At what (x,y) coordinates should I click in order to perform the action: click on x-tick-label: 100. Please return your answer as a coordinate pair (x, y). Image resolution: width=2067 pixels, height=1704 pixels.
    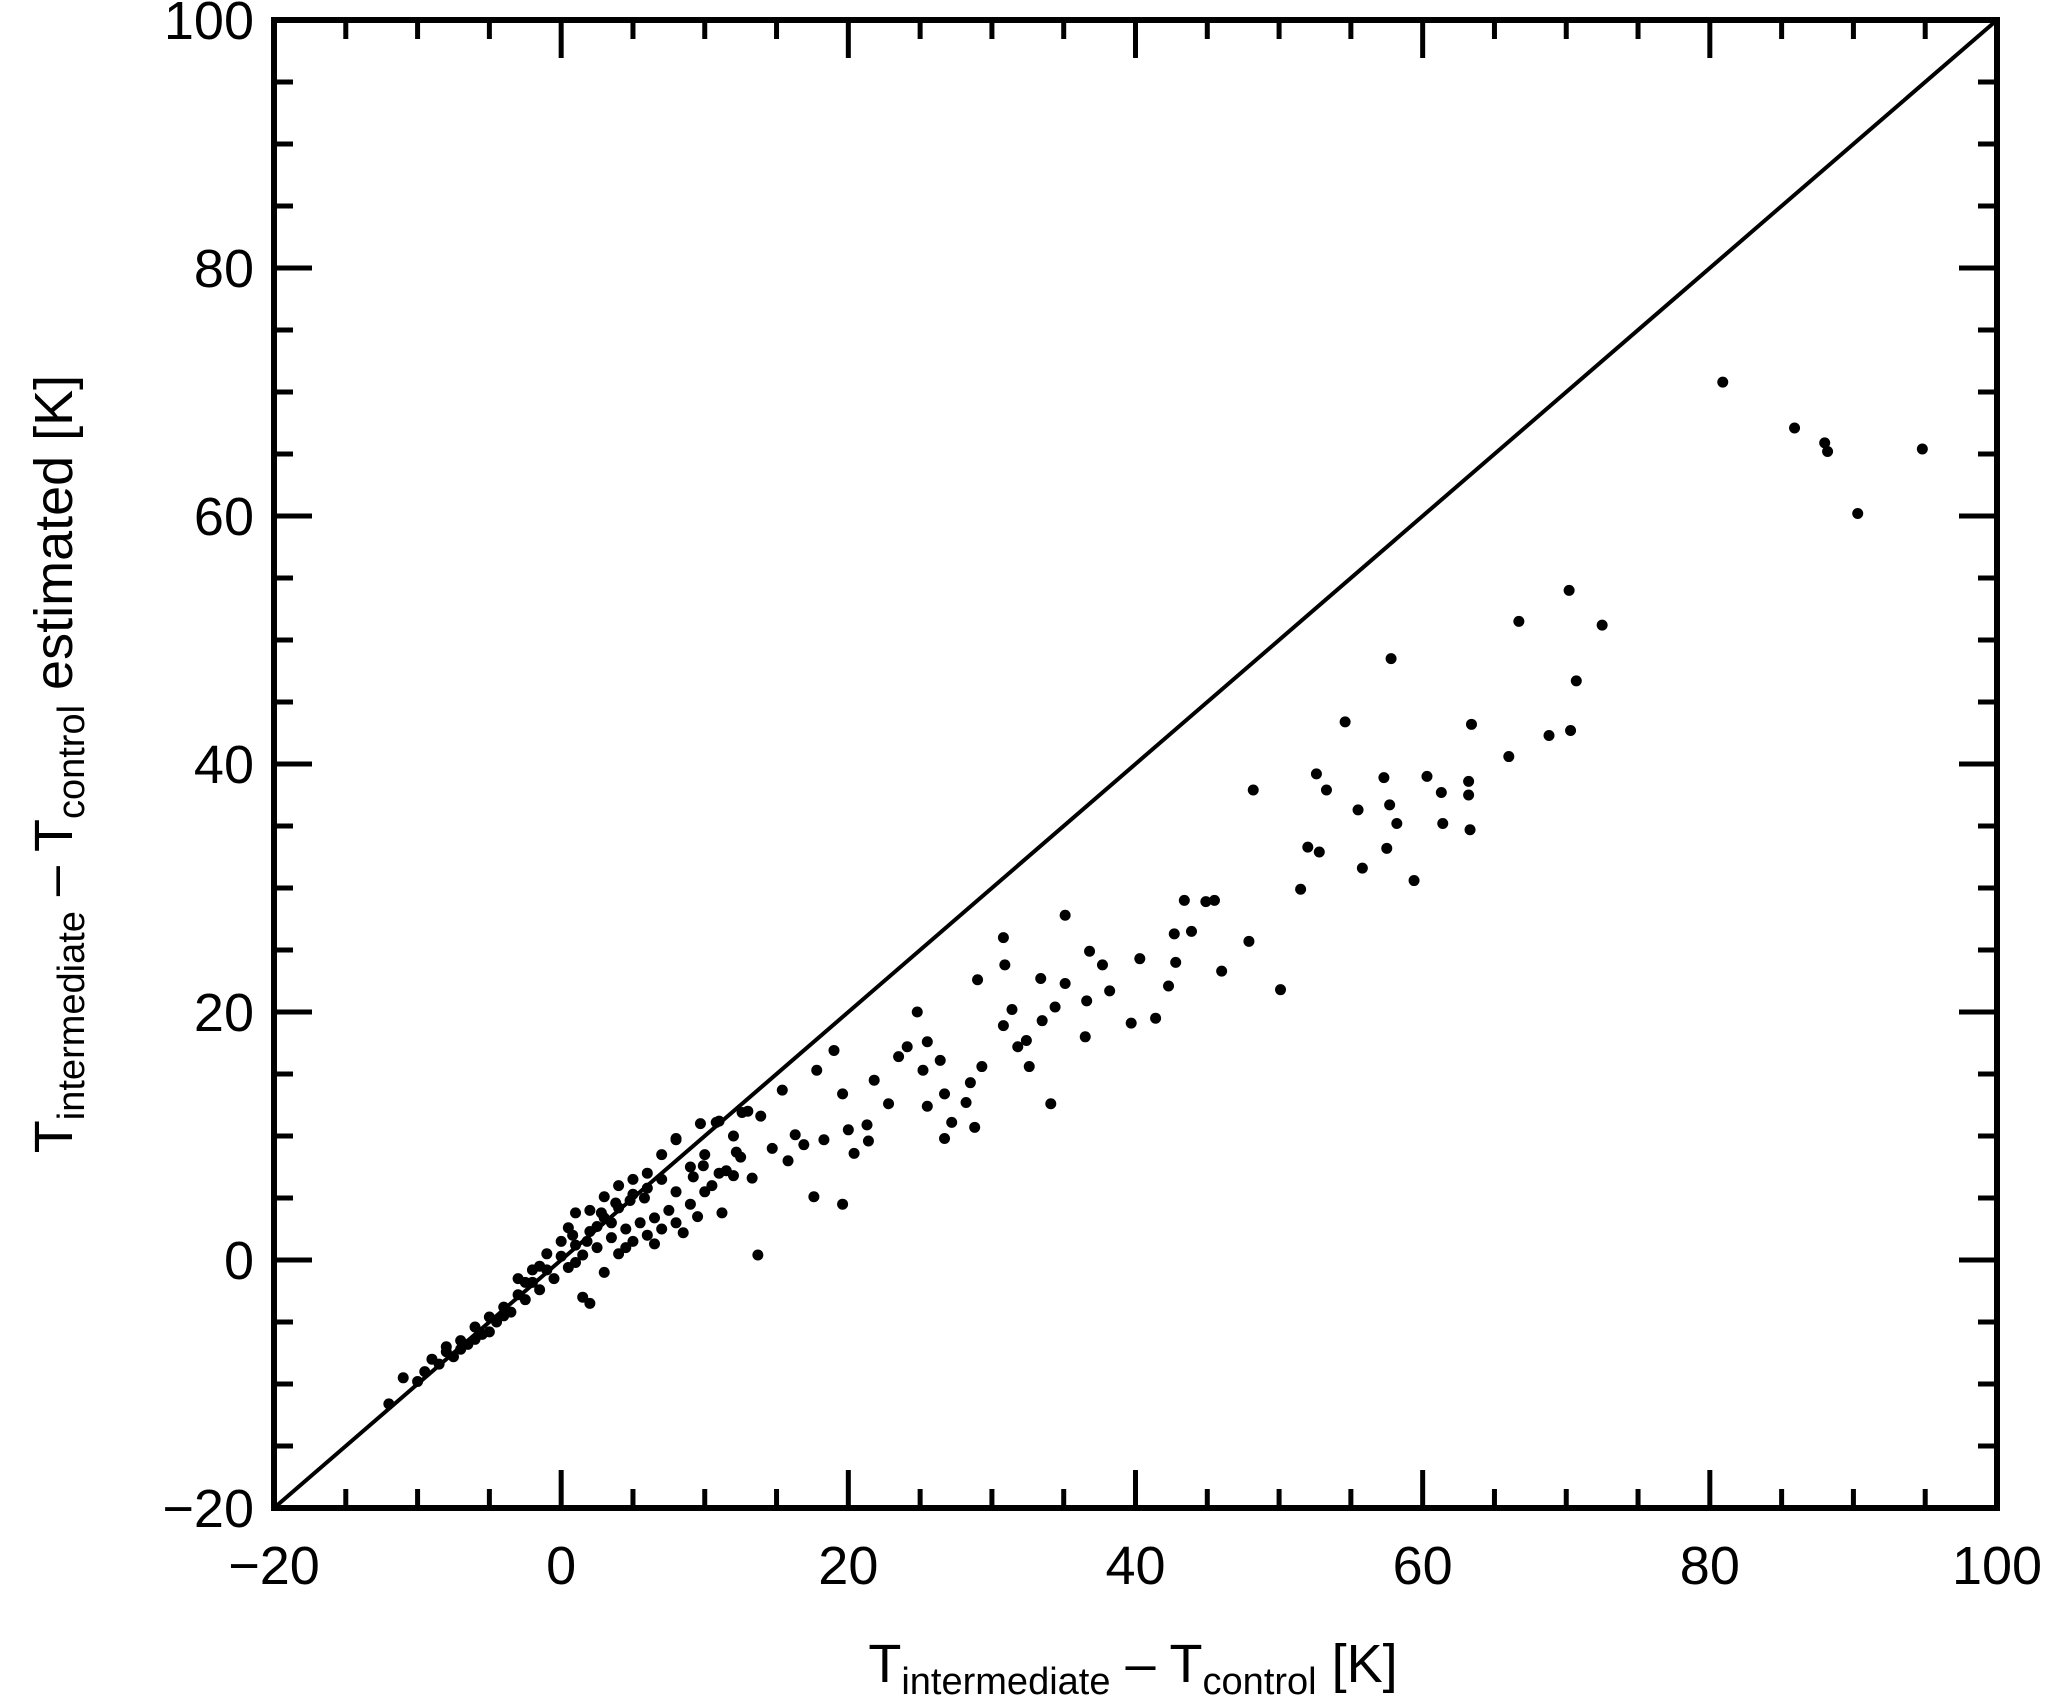
    Looking at the image, I should click on (1997, 1566).